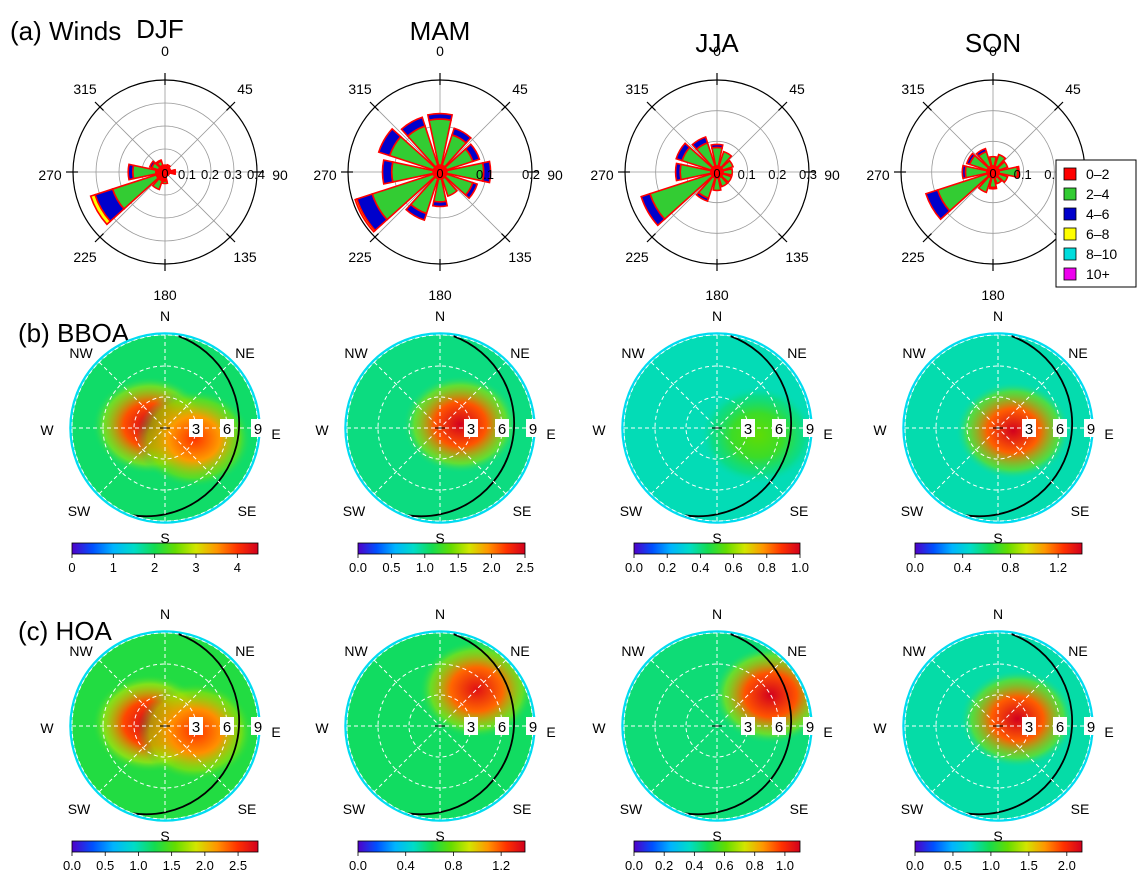  I want to click on polar-heatmap-hoa-jja: 3 6 9 N NE E SE S SW W NW 0.0 0.2 0.4 0.6 0.8 1.0, so click(712, 739).